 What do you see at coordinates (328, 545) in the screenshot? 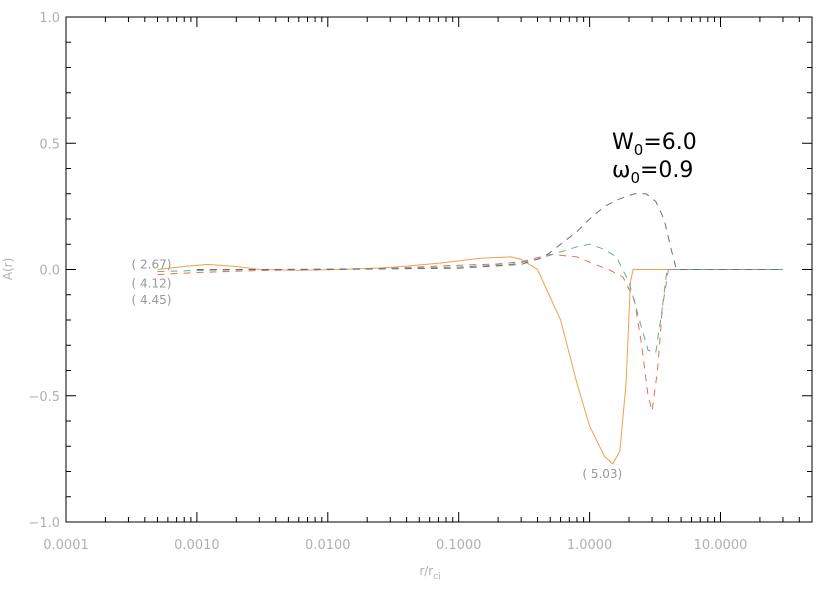
I see `x-tick-label: 0.0100` at bounding box center [328, 545].